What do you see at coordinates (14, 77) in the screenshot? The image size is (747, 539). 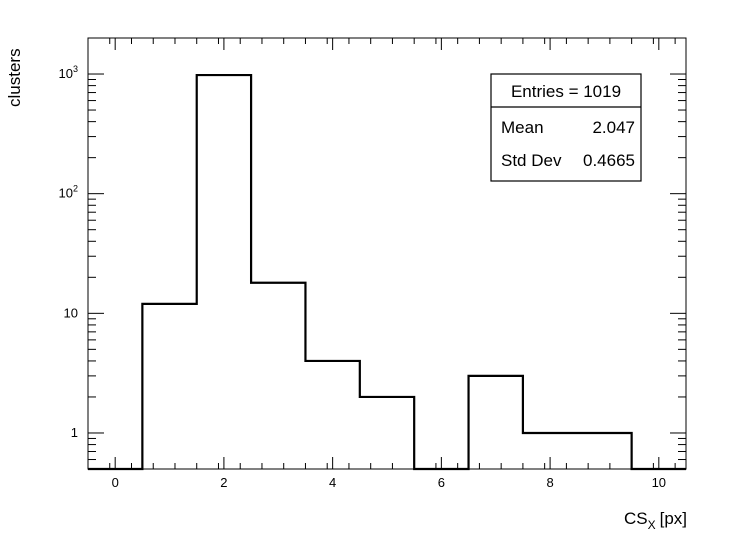 I see `y-axis-title: clusters` at bounding box center [14, 77].